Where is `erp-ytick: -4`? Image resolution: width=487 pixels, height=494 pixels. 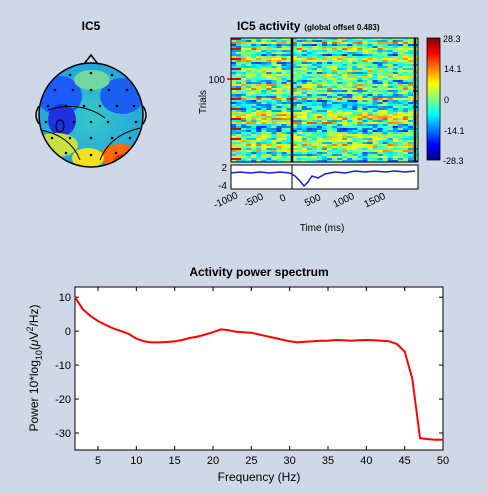
erp-ytick: -4 is located at coordinates (222, 186).